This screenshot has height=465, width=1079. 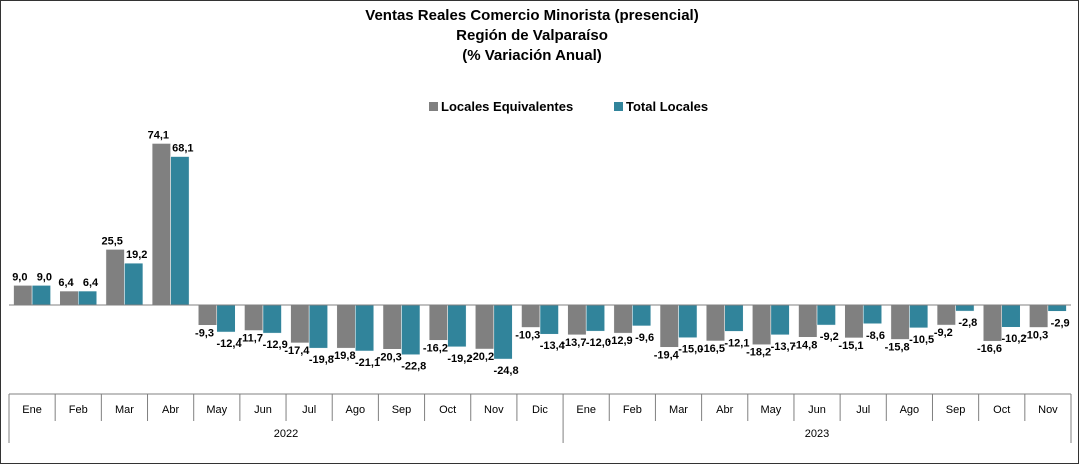 I want to click on data-label-s1-15: -12,1, so click(x=736, y=343).